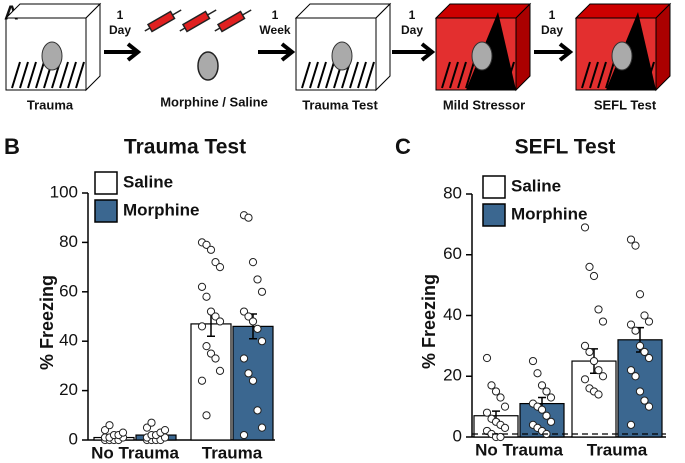 This screenshot has height=463, width=685. What do you see at coordinates (457, 435) in the screenshot?
I see `y-tick-label: 0` at bounding box center [457, 435].